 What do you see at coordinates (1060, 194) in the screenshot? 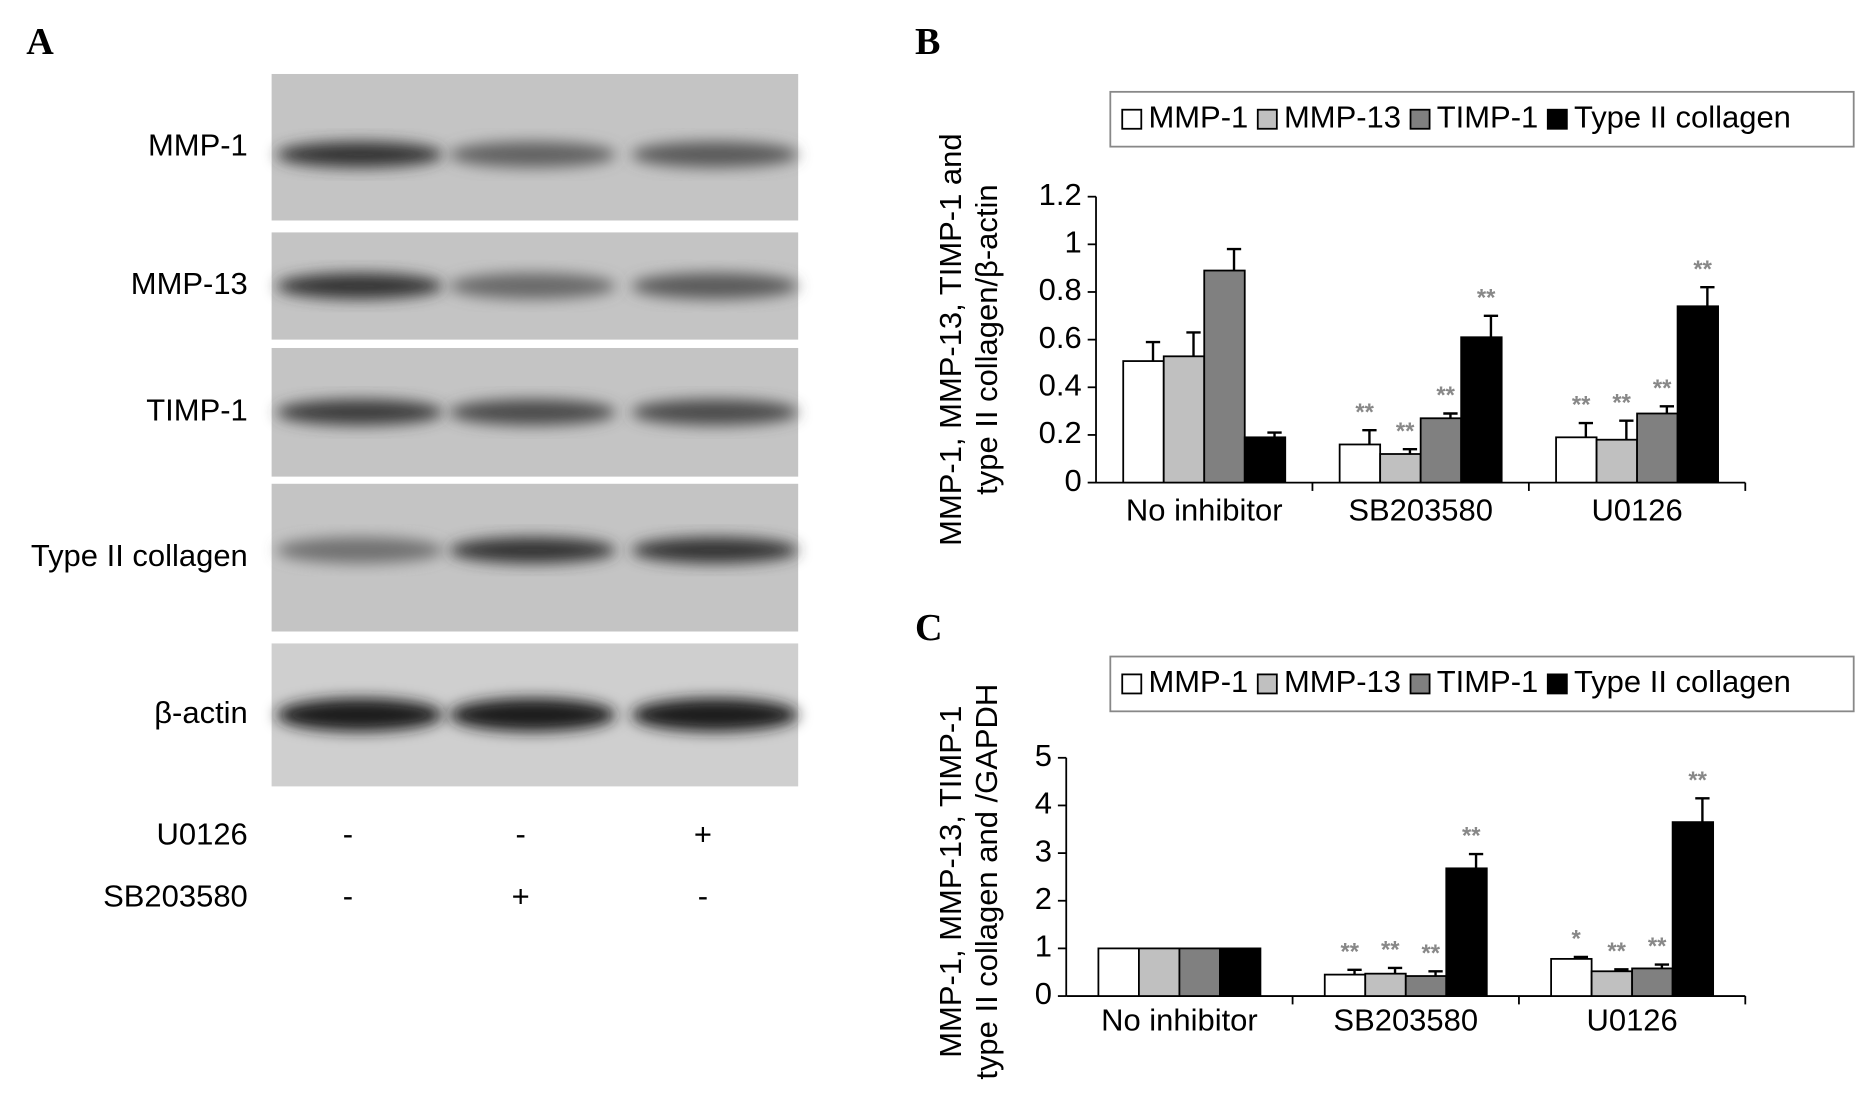
I see `y-tick-label: 1.2` at bounding box center [1060, 194].